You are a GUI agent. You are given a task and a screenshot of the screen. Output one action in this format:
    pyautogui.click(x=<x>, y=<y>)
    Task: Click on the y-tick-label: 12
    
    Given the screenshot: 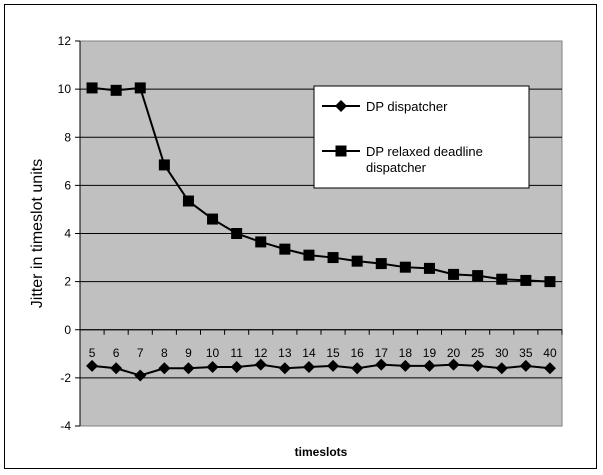 What is the action you would take?
    pyautogui.click(x=65, y=41)
    